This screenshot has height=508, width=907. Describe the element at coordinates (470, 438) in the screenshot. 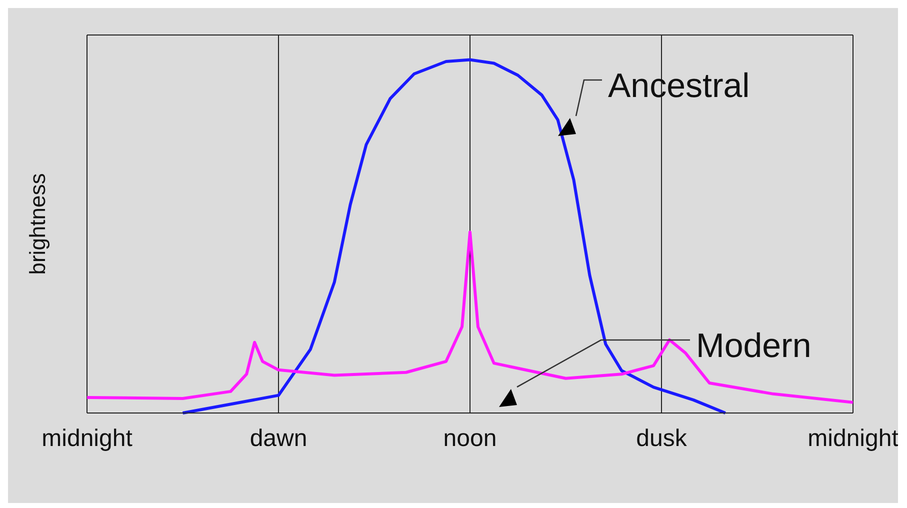

I see `x-tick-label: noon` at that location.